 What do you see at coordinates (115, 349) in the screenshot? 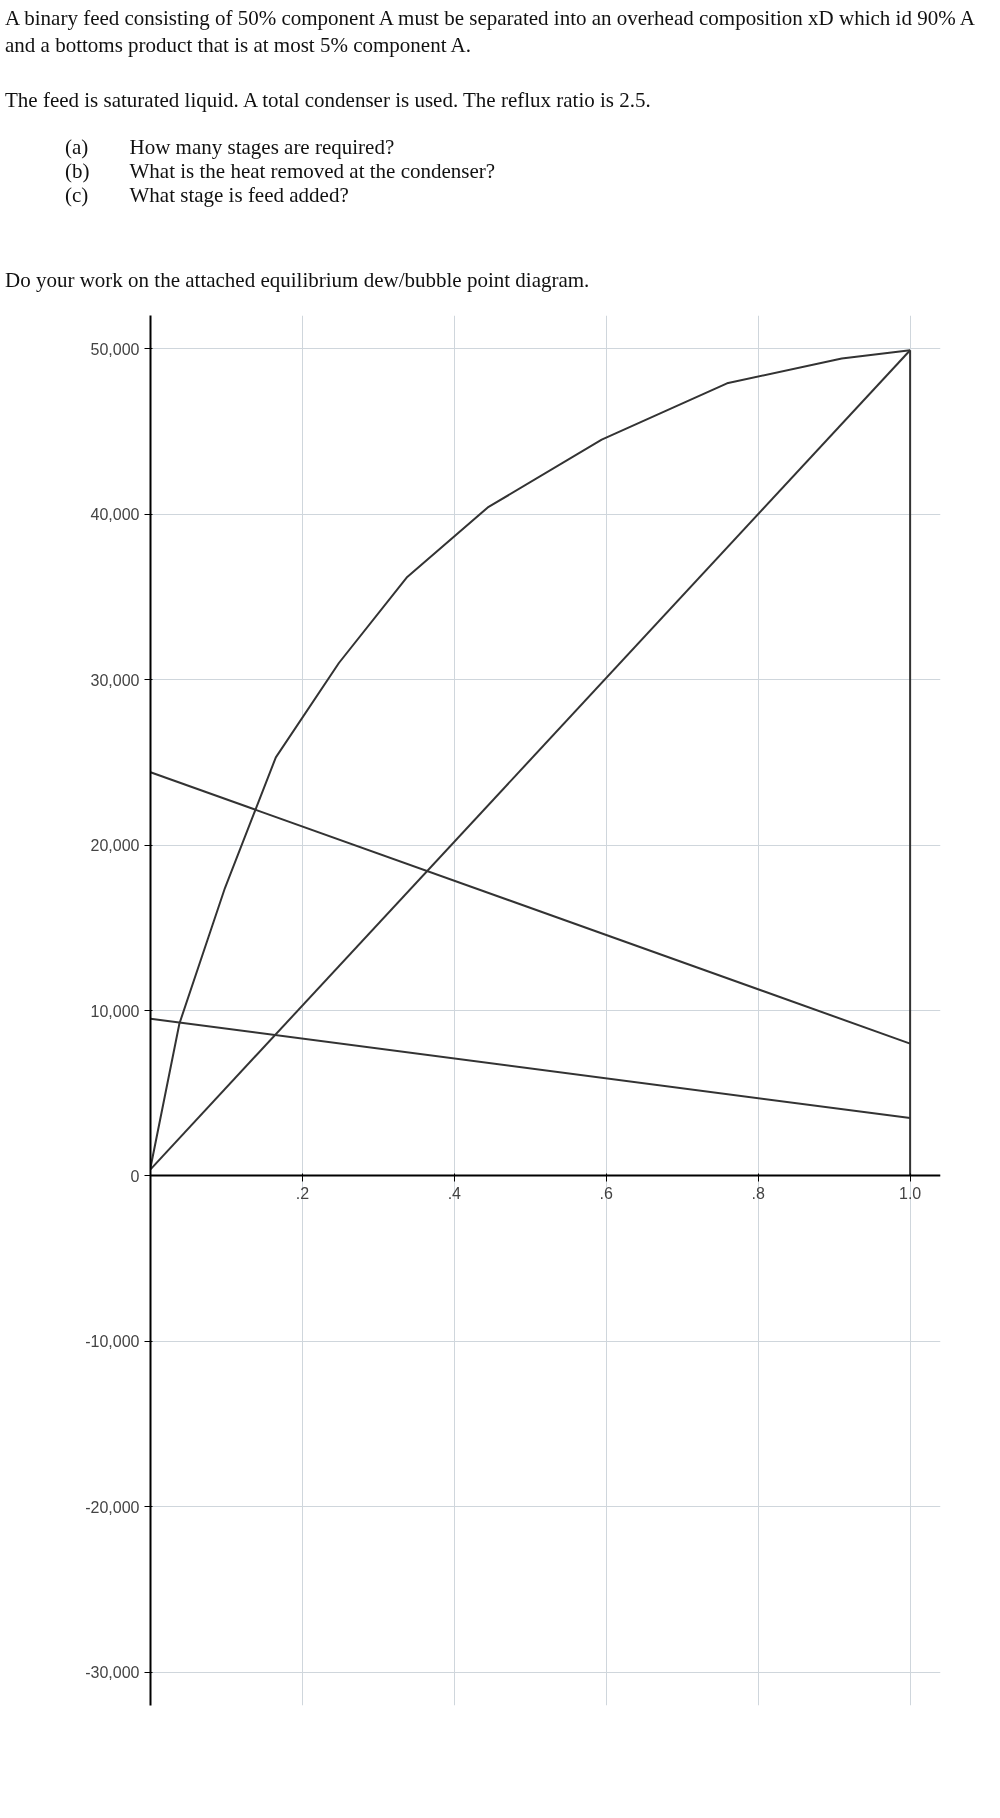
I see `y-tick-label: 50,000` at bounding box center [115, 349].